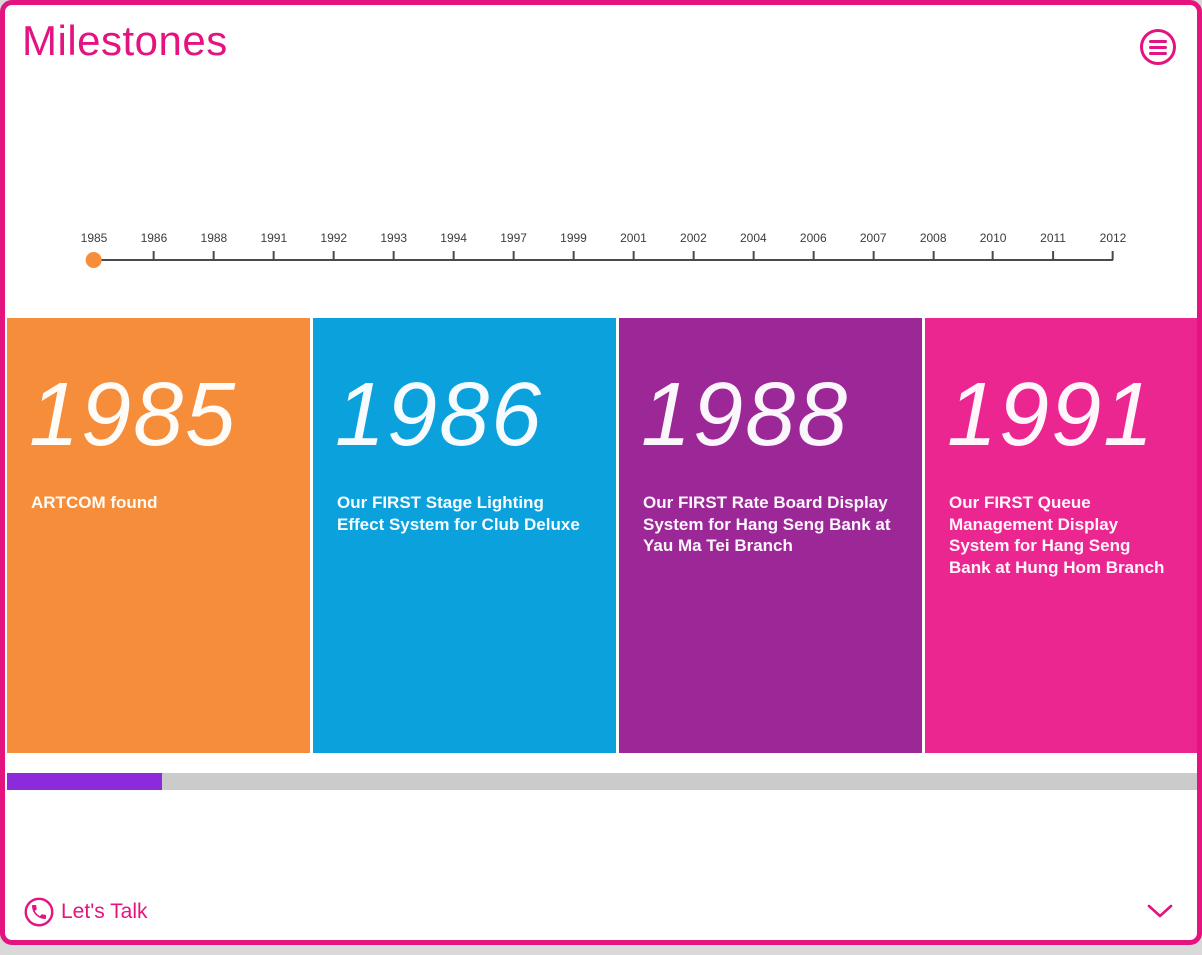 The image size is (1202, 955). Describe the element at coordinates (513, 245) in the screenshot. I see `timeline-year-1997: 1997` at that location.